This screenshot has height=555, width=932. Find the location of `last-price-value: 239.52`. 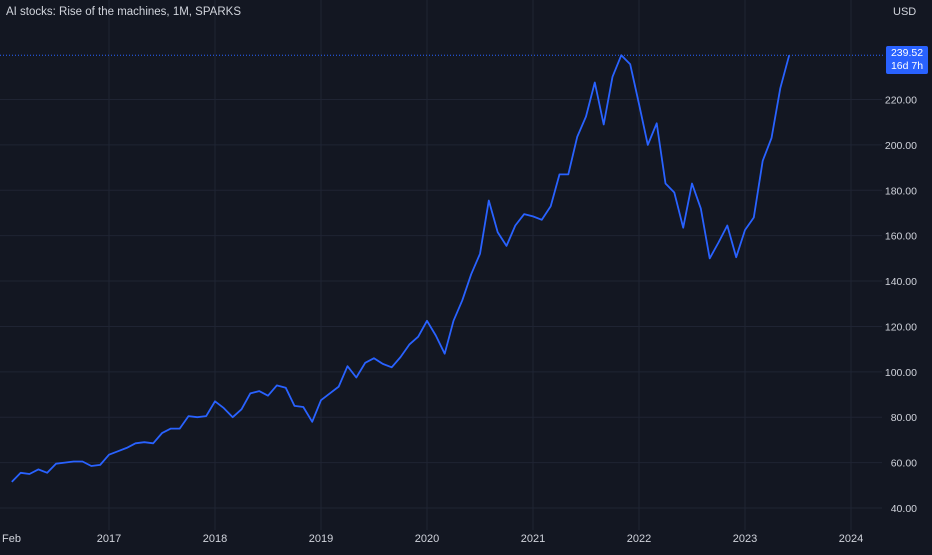

last-price-value: 239.52 is located at coordinates (907, 53).